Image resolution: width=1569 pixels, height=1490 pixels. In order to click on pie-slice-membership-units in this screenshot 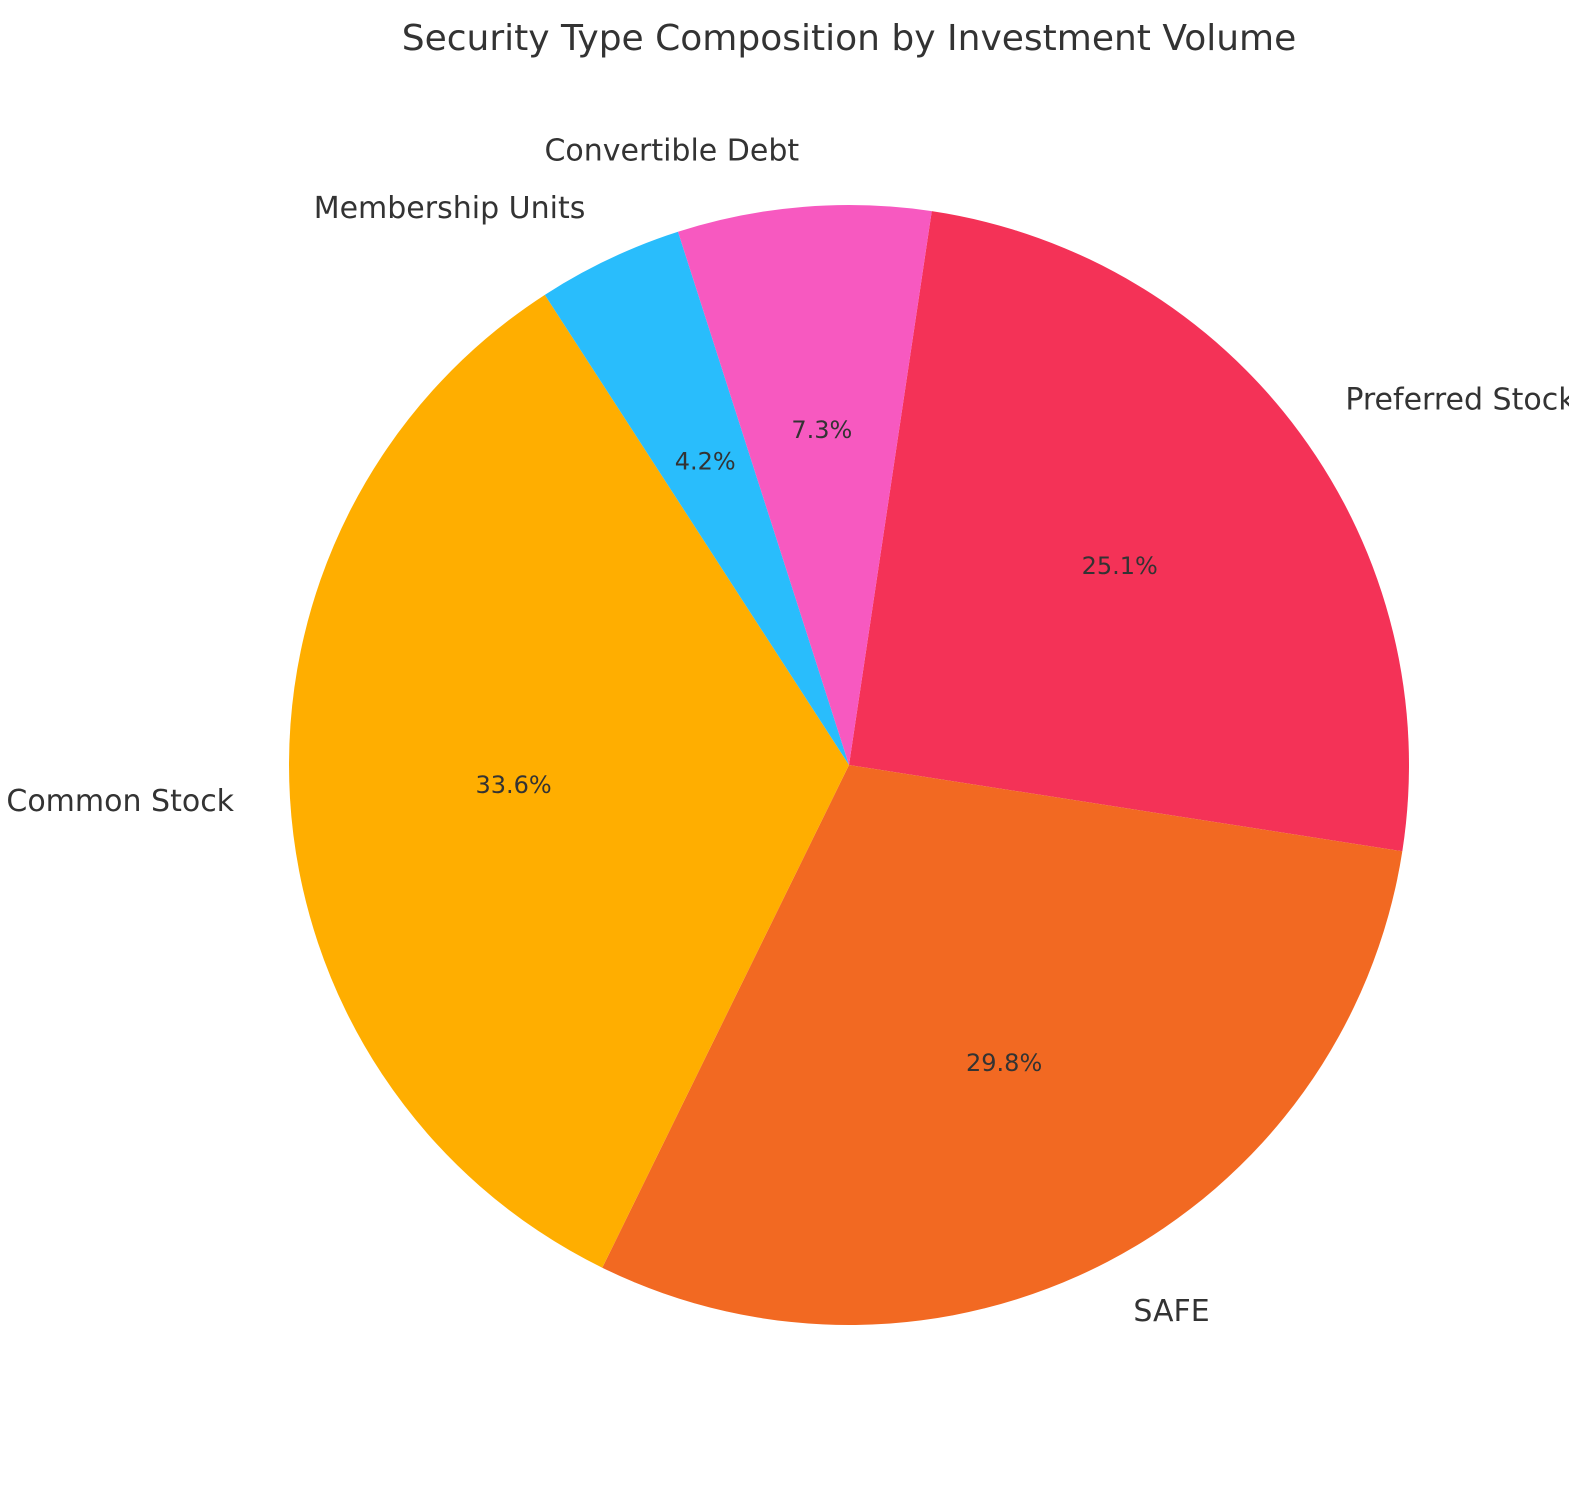, I will do `click(696, 498)`.